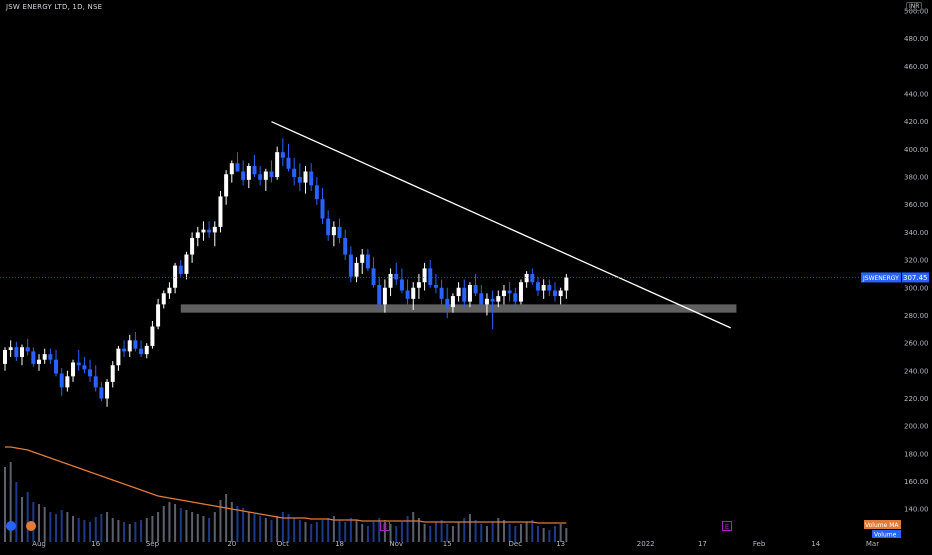 The height and width of the screenshot is (555, 932). What do you see at coordinates (915, 278) in the screenshot?
I see `last-price-label: 307.45` at bounding box center [915, 278].